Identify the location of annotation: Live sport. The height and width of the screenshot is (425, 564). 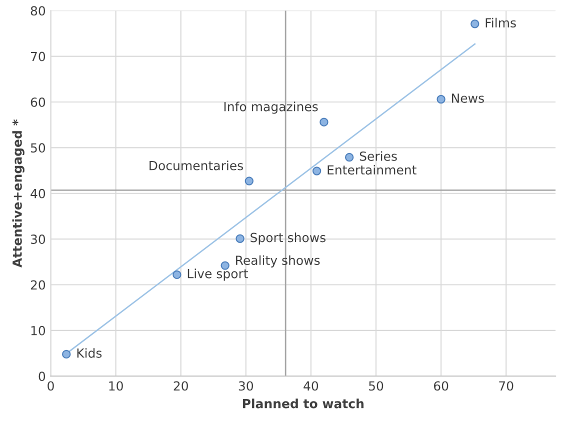
(218, 274).